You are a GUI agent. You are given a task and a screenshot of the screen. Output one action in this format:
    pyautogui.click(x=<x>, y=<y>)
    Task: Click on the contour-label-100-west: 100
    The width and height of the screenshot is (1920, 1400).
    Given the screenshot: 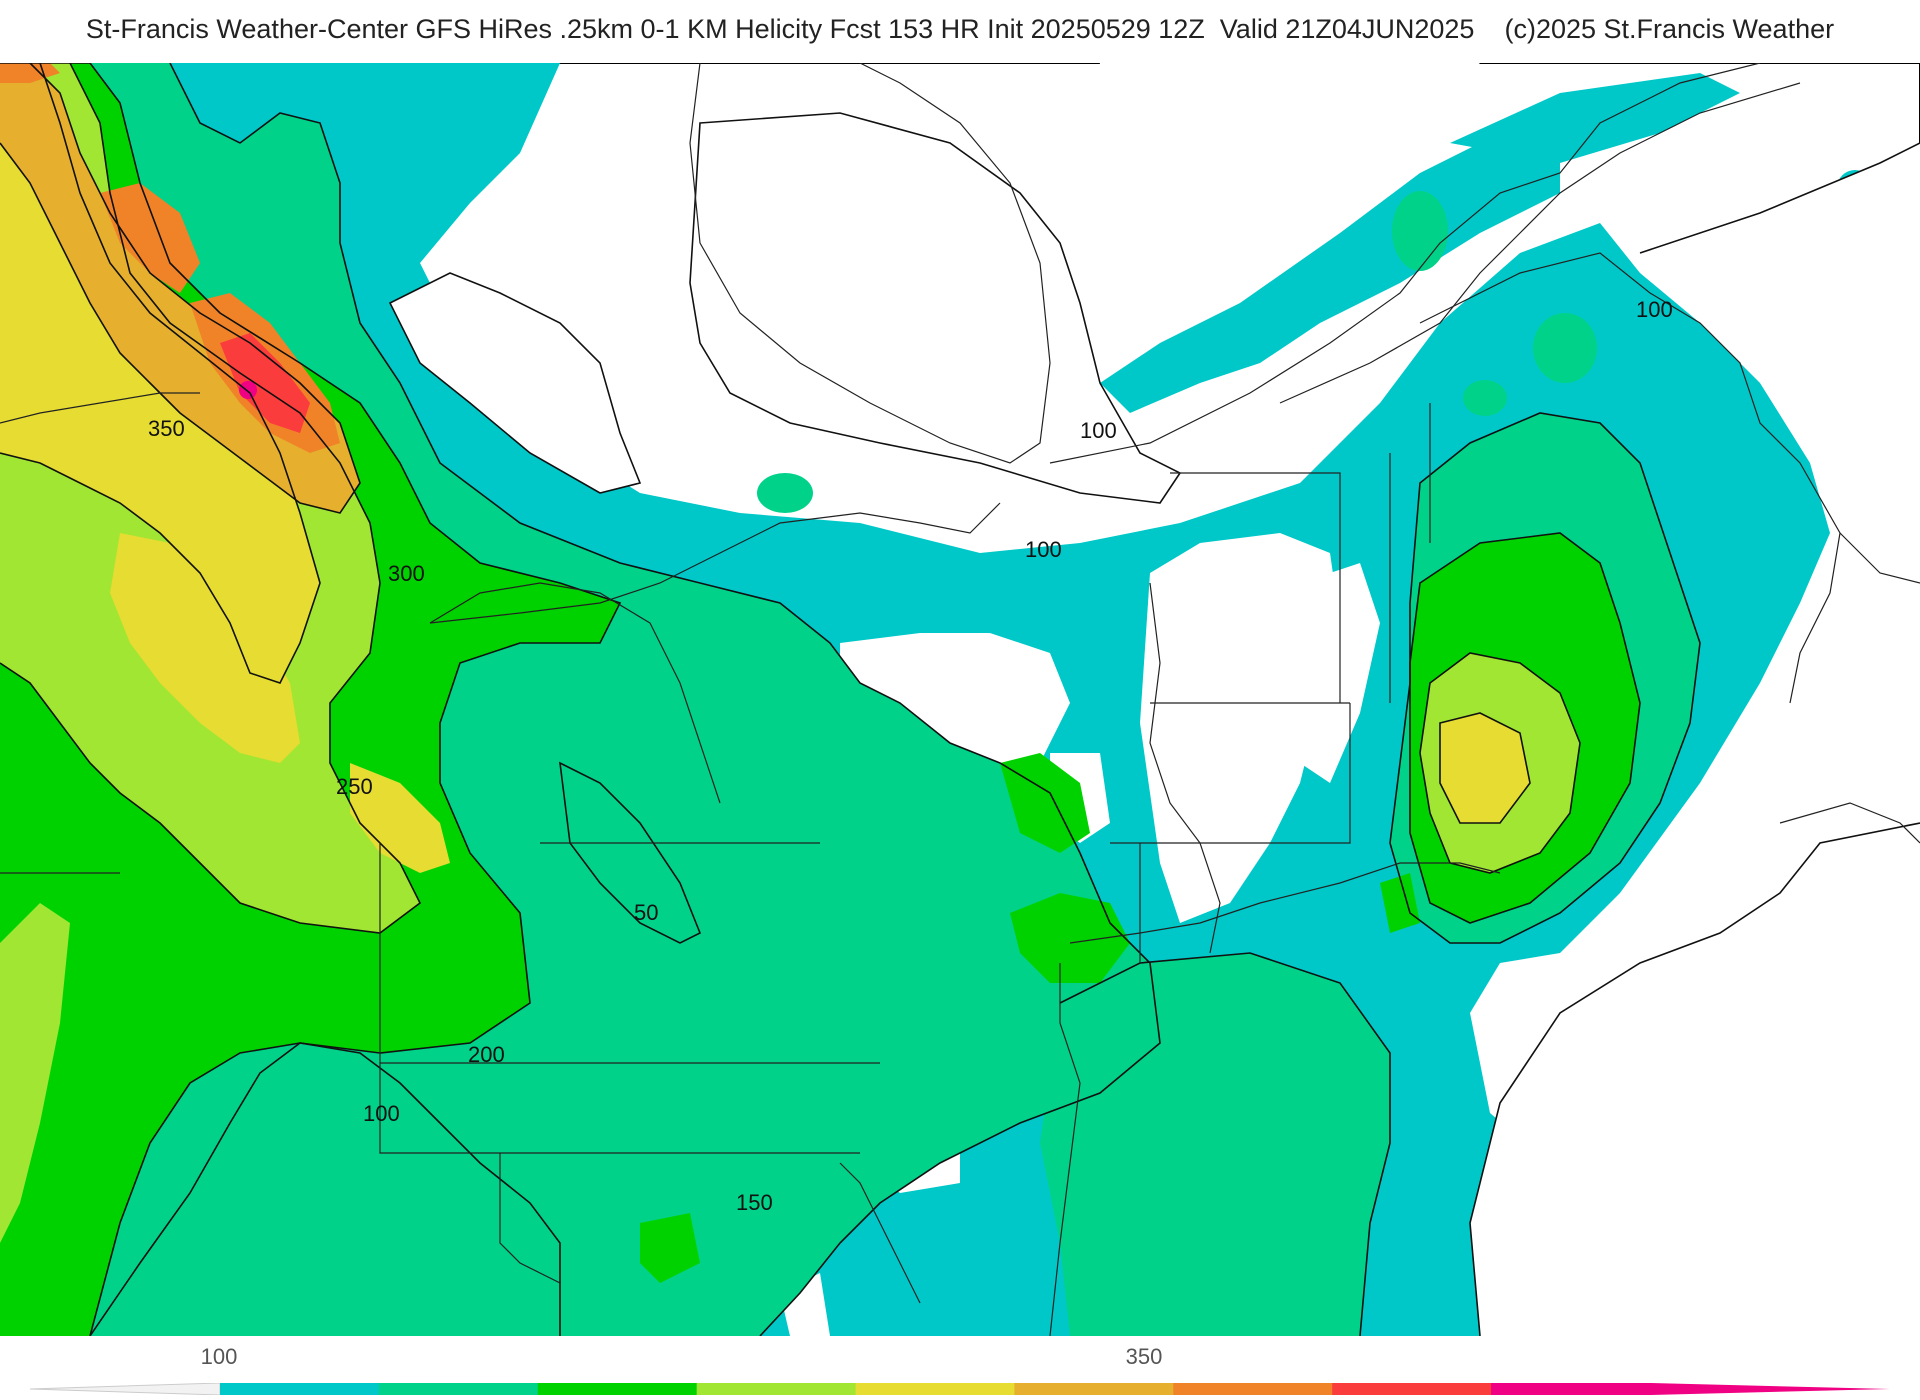 What is the action you would take?
    pyautogui.click(x=381, y=1113)
    